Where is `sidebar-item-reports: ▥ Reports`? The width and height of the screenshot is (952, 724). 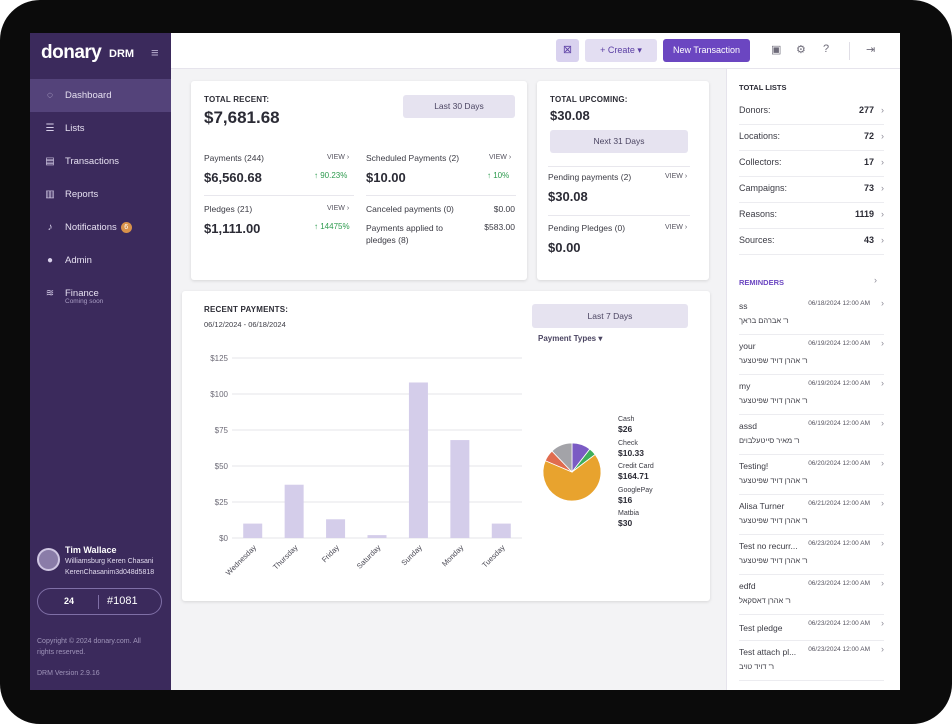 sidebar-item-reports: ▥ Reports is located at coordinates (100, 194).